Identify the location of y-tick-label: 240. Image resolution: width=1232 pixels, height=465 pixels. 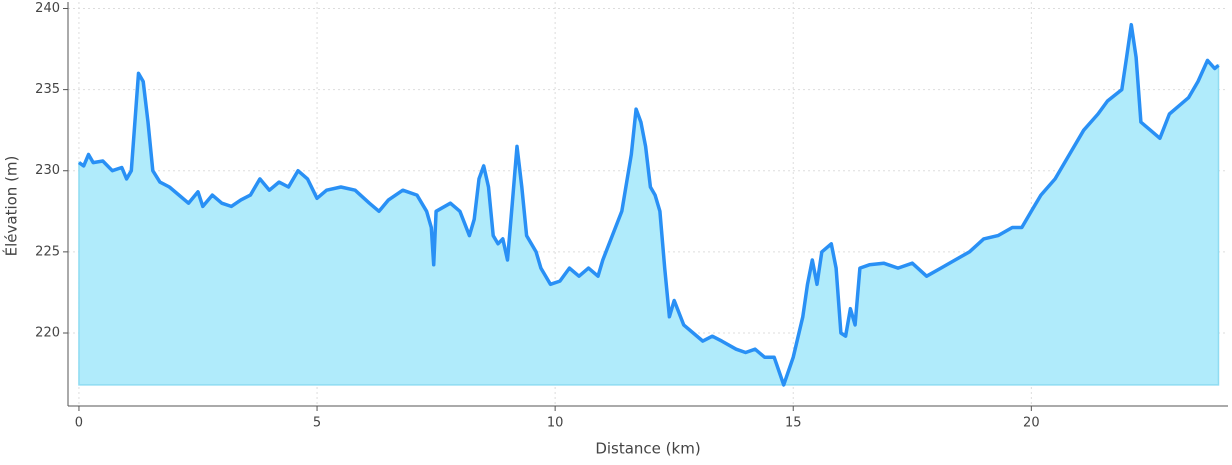
(47, 8).